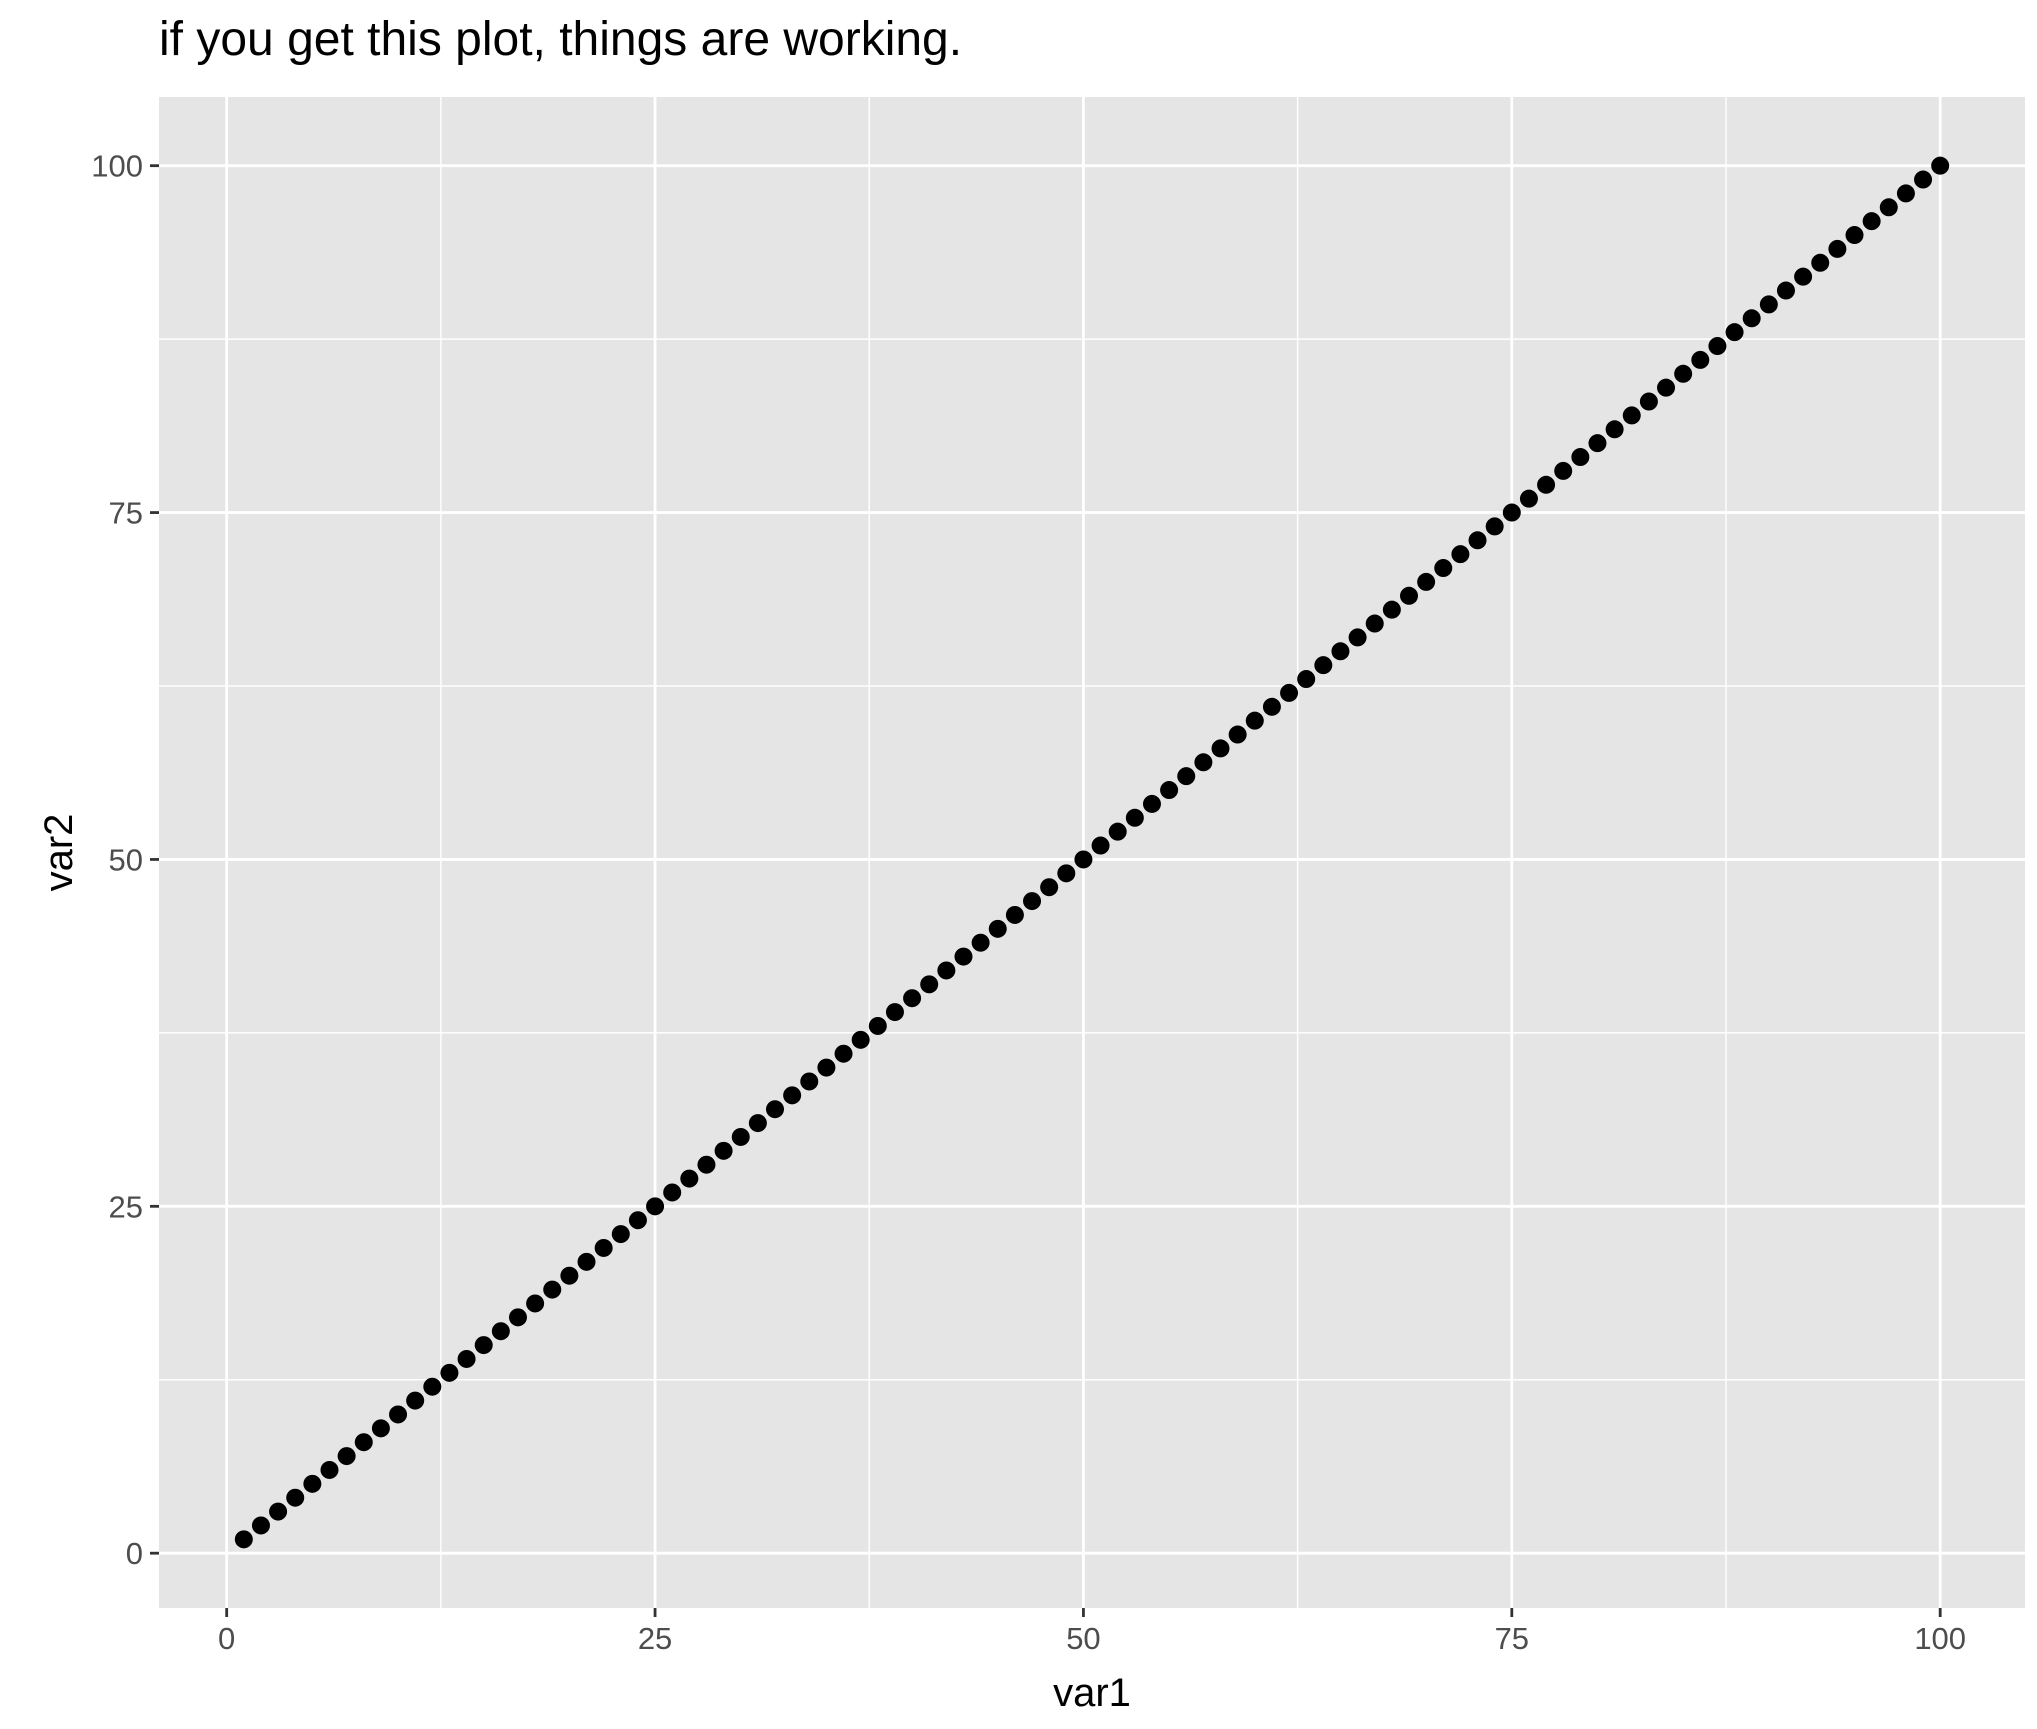 The height and width of the screenshot is (1729, 2037). I want to click on y-tick-label: 25, so click(126, 1206).